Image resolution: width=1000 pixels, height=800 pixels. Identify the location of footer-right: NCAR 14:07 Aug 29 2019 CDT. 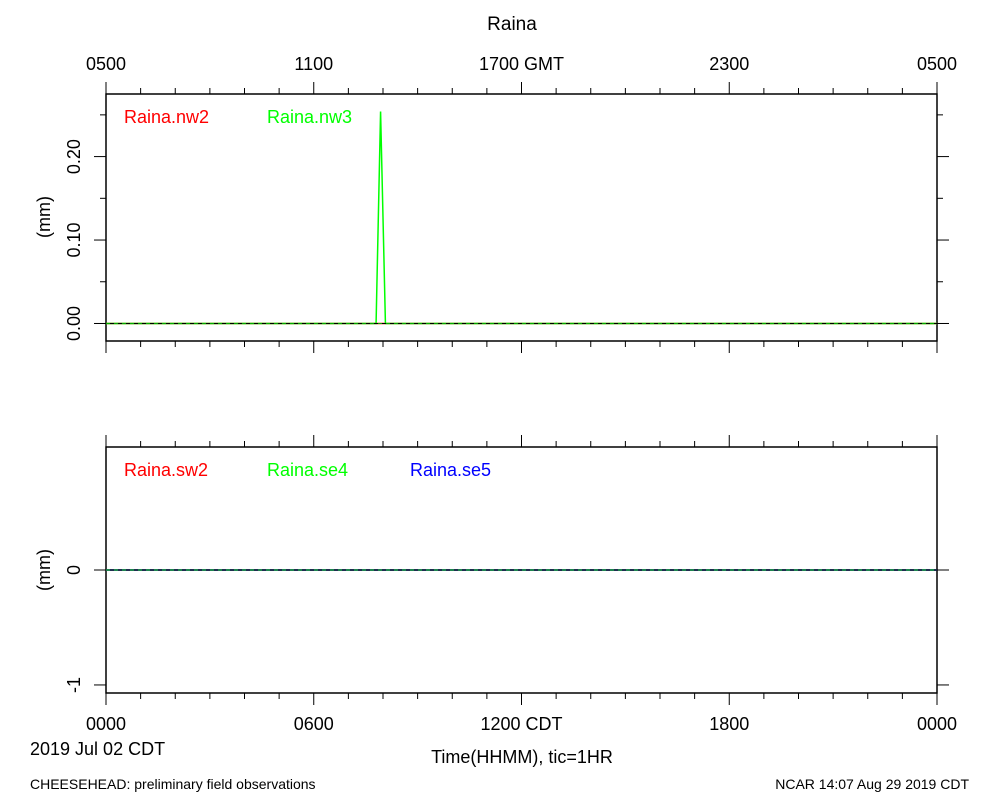
(872, 784).